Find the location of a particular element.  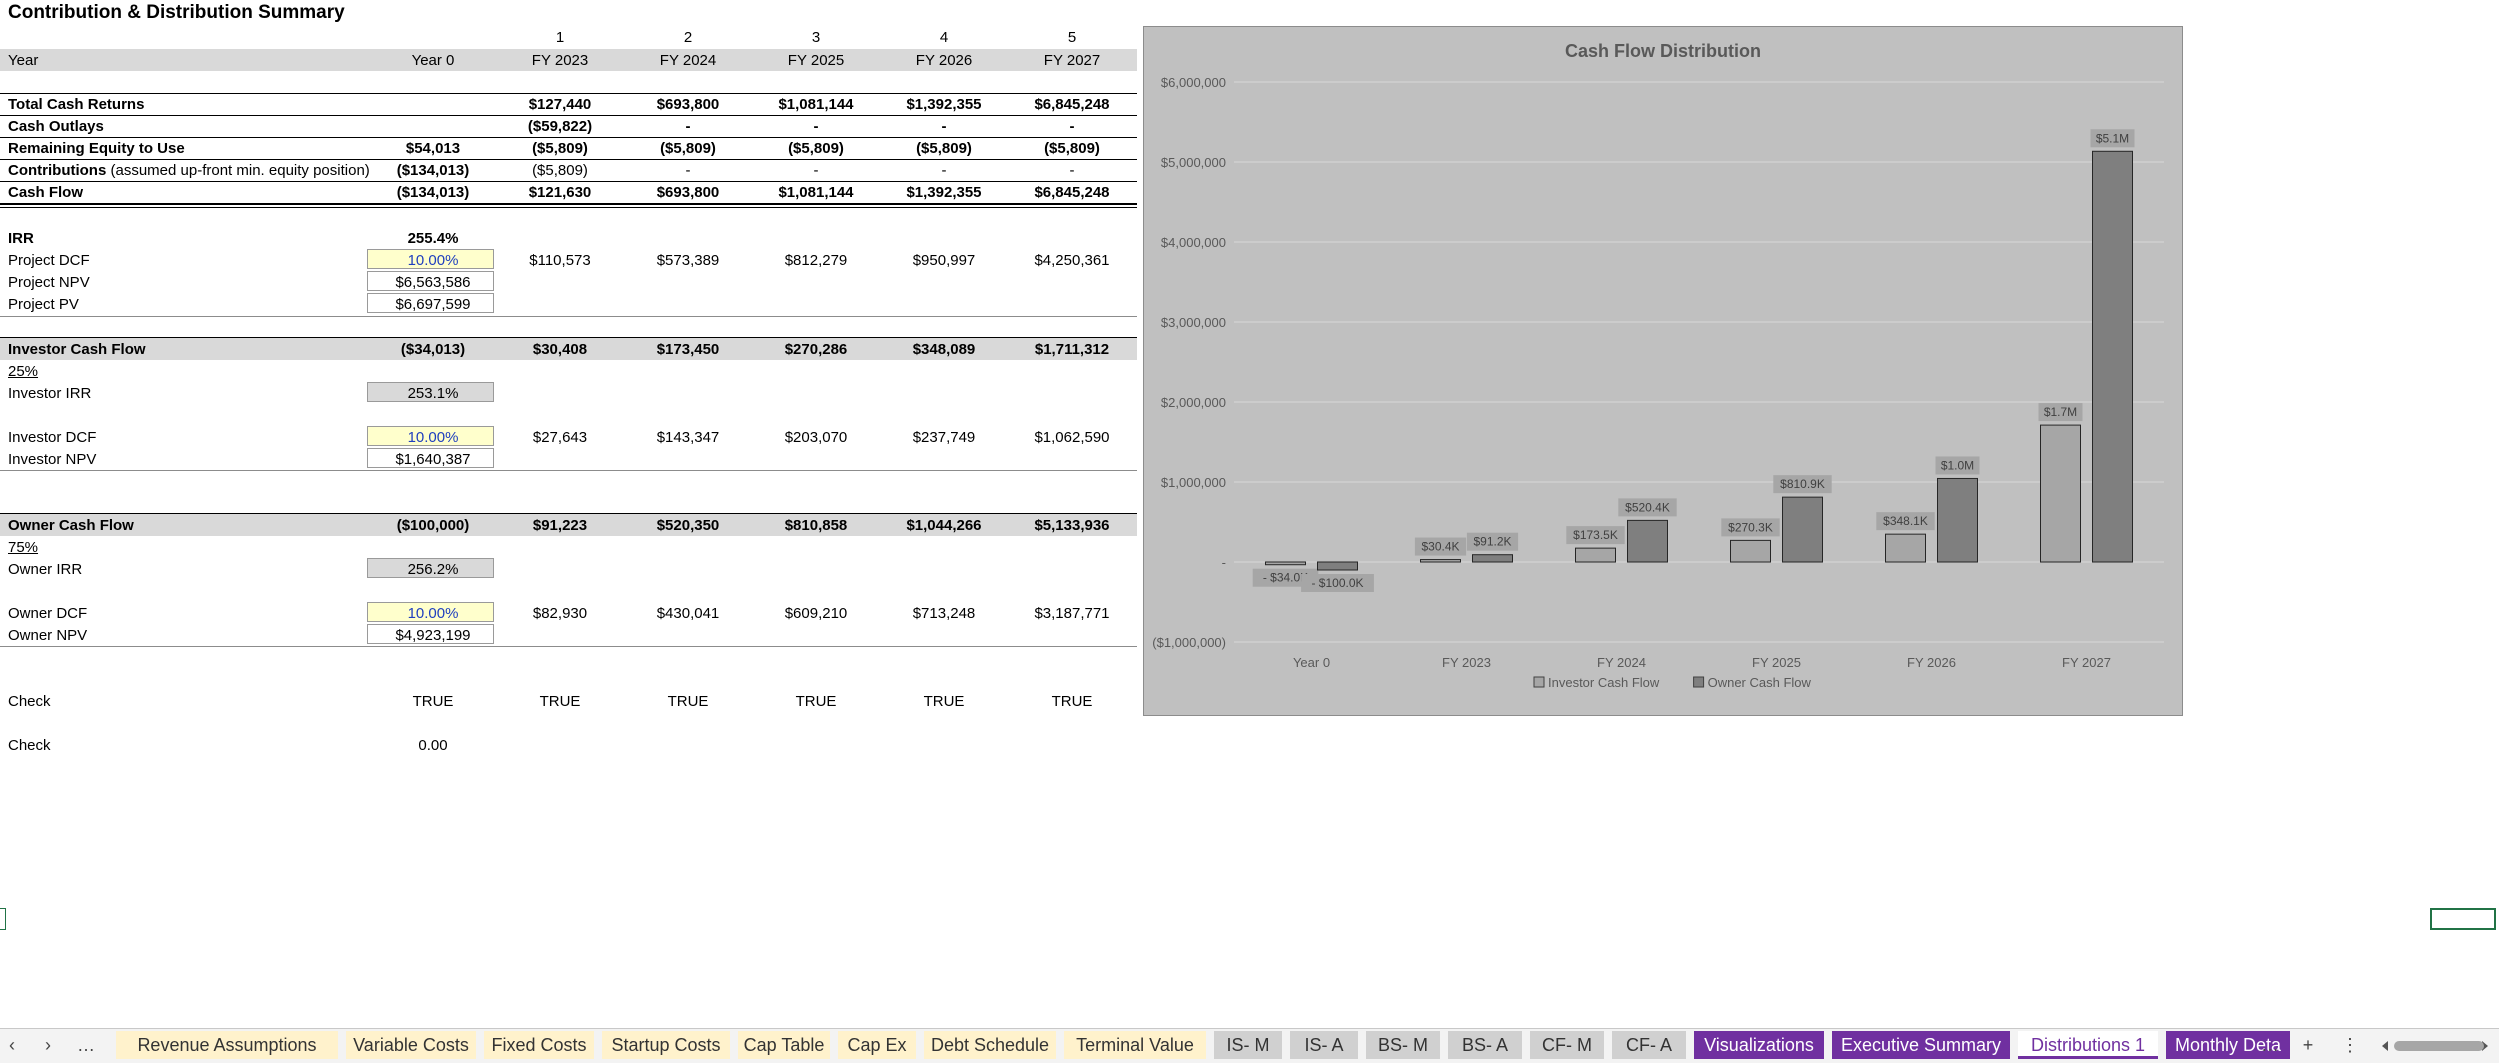

scrollbar-thumb is located at coordinates (2439, 1046).